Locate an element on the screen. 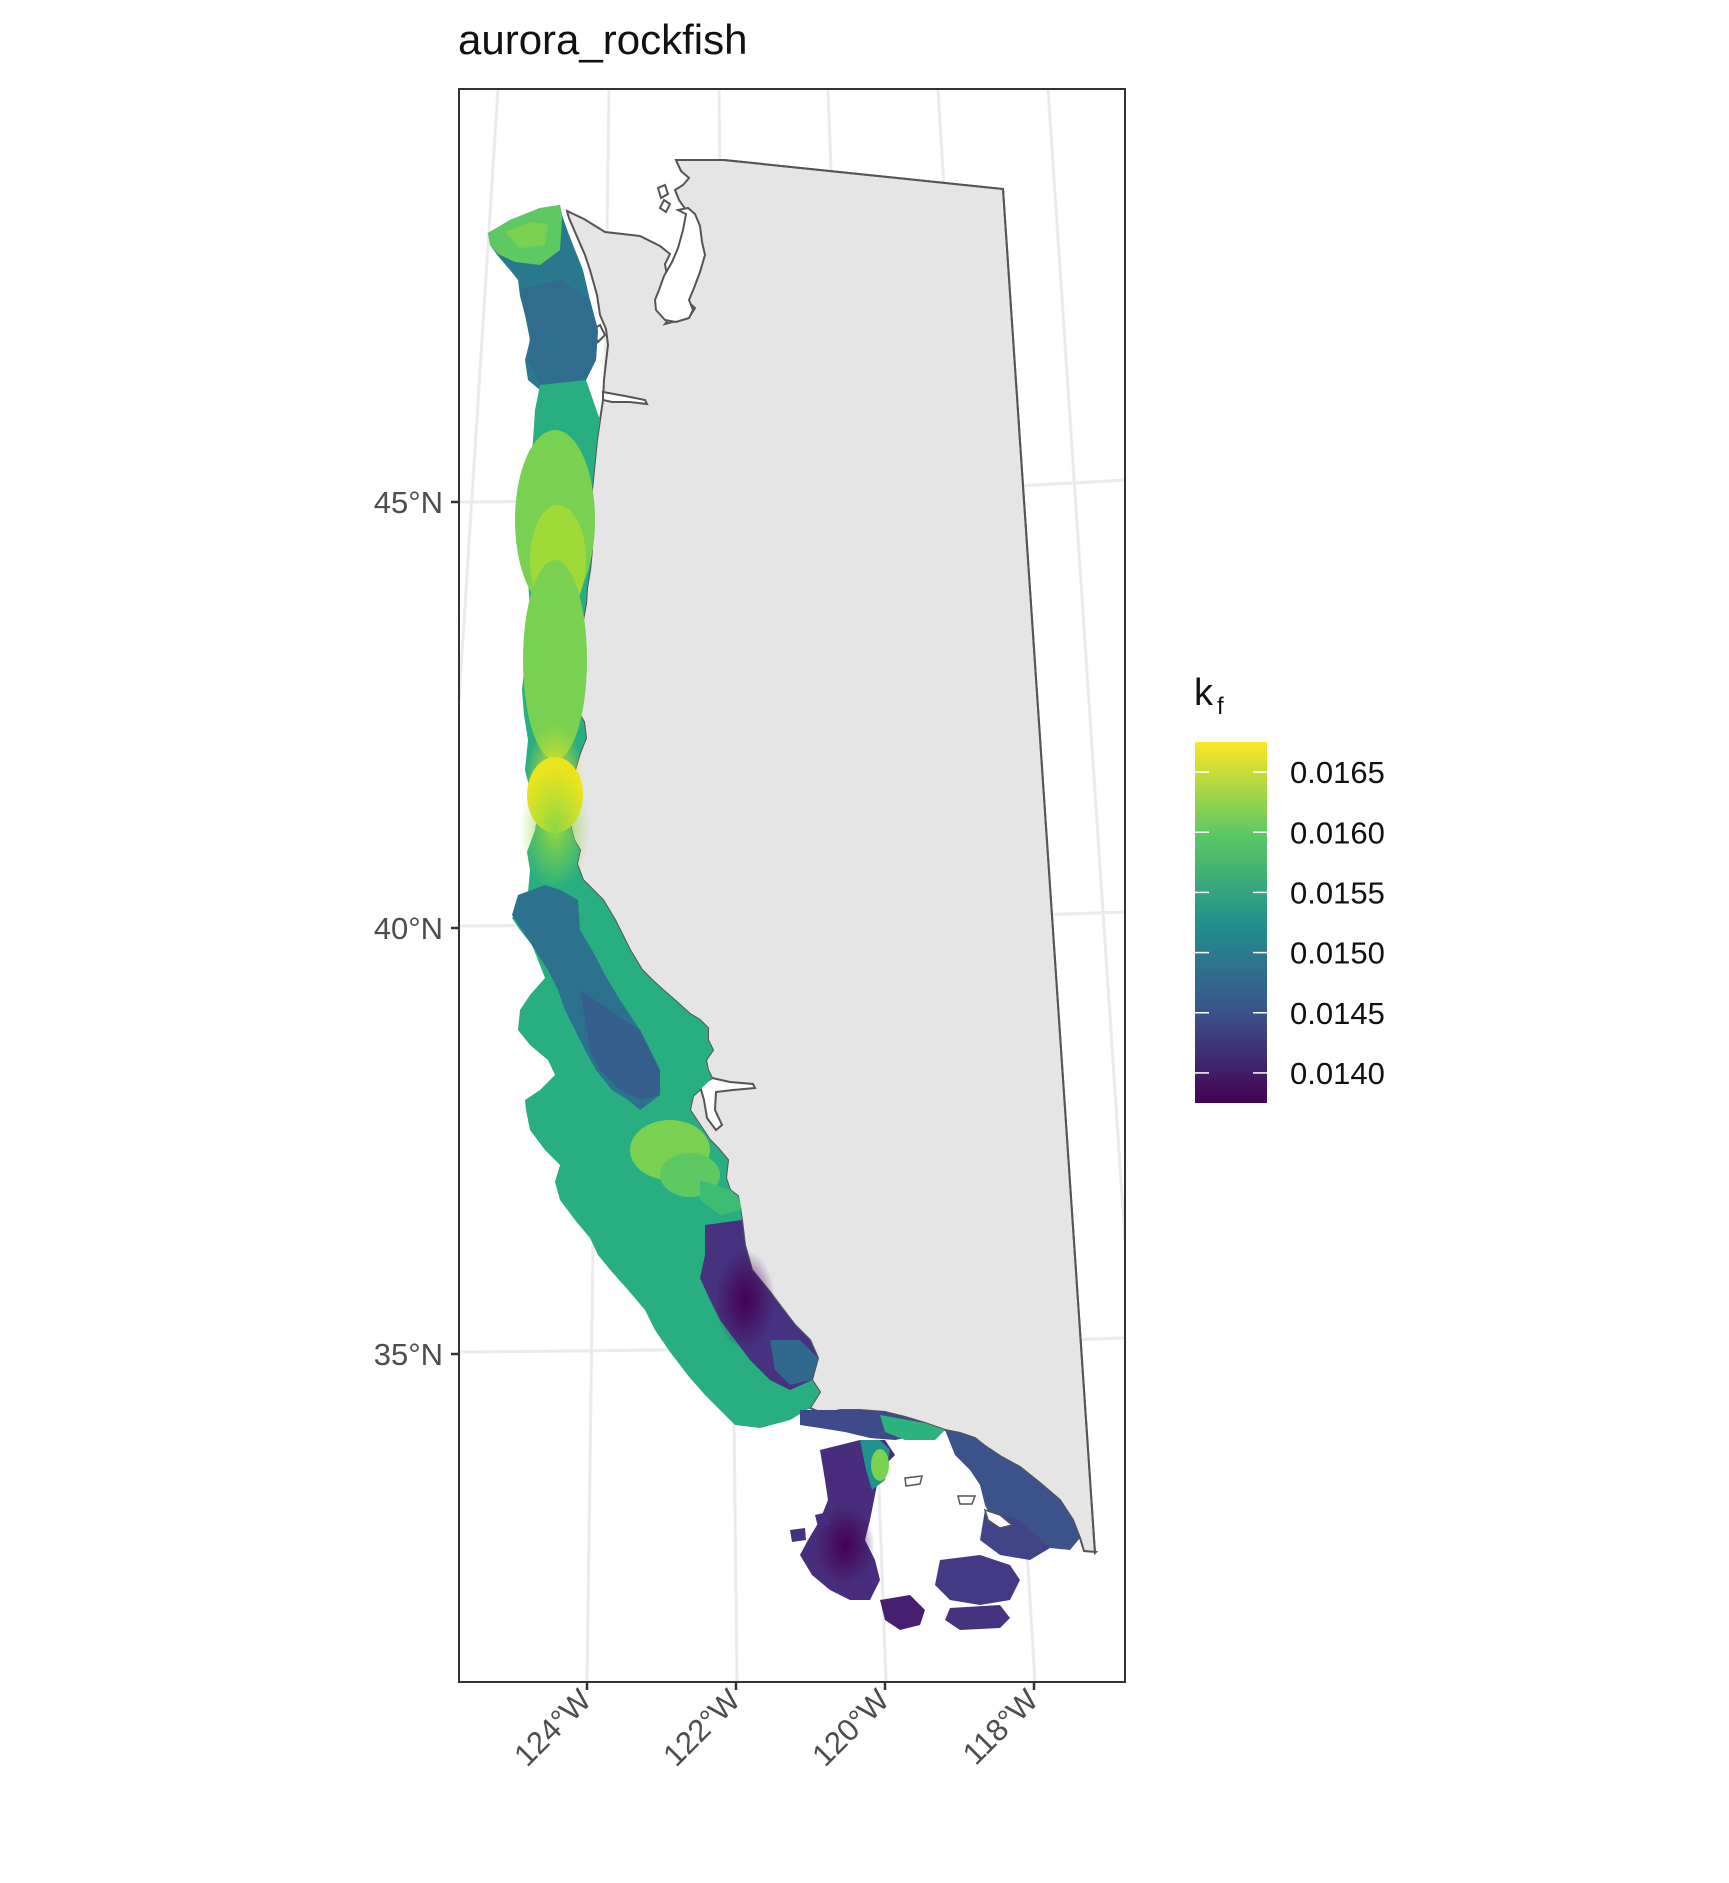  estuaries is located at coordinates (673, 727).